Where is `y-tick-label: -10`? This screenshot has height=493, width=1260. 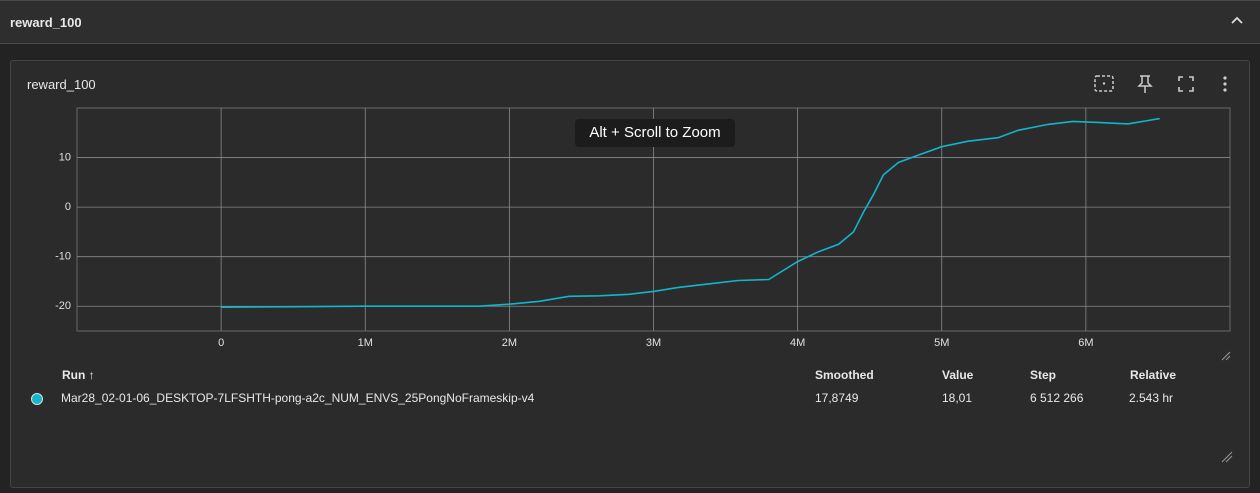
y-tick-label: -10 is located at coordinates (63, 257).